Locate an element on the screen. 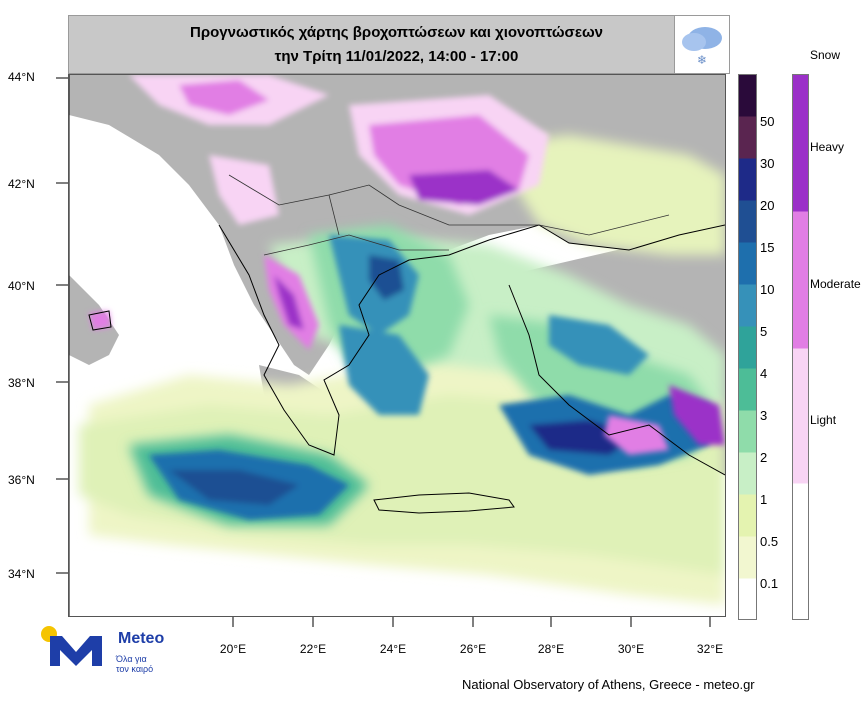  rain-legend-label: 5 is located at coordinates (764, 331).